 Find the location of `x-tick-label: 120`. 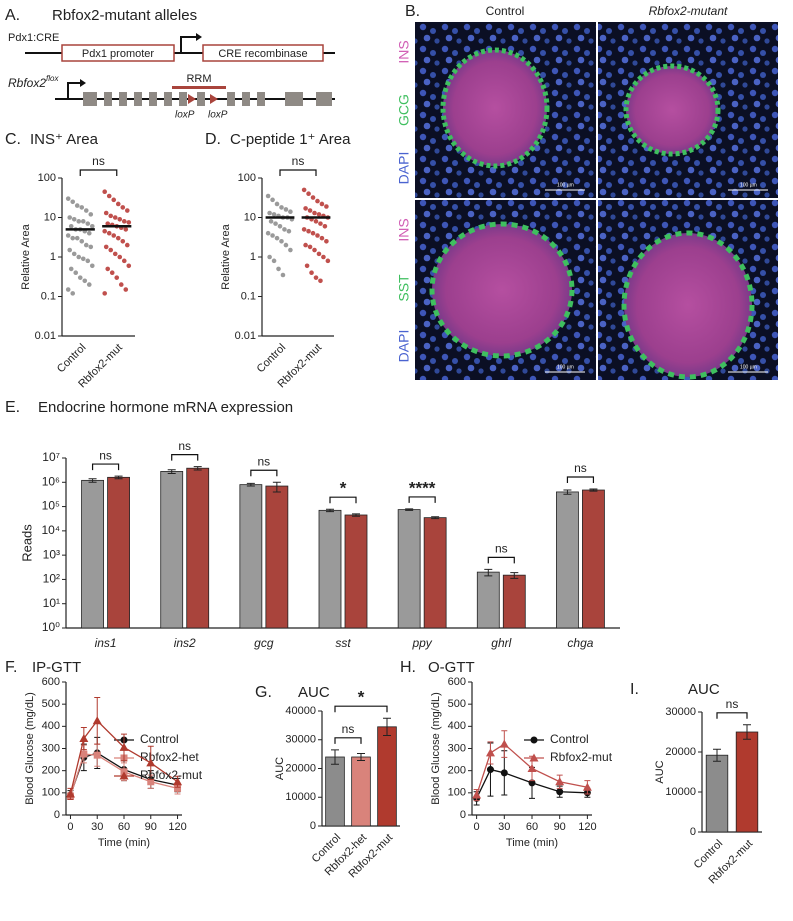

x-tick-label: 120 is located at coordinates (177, 827).